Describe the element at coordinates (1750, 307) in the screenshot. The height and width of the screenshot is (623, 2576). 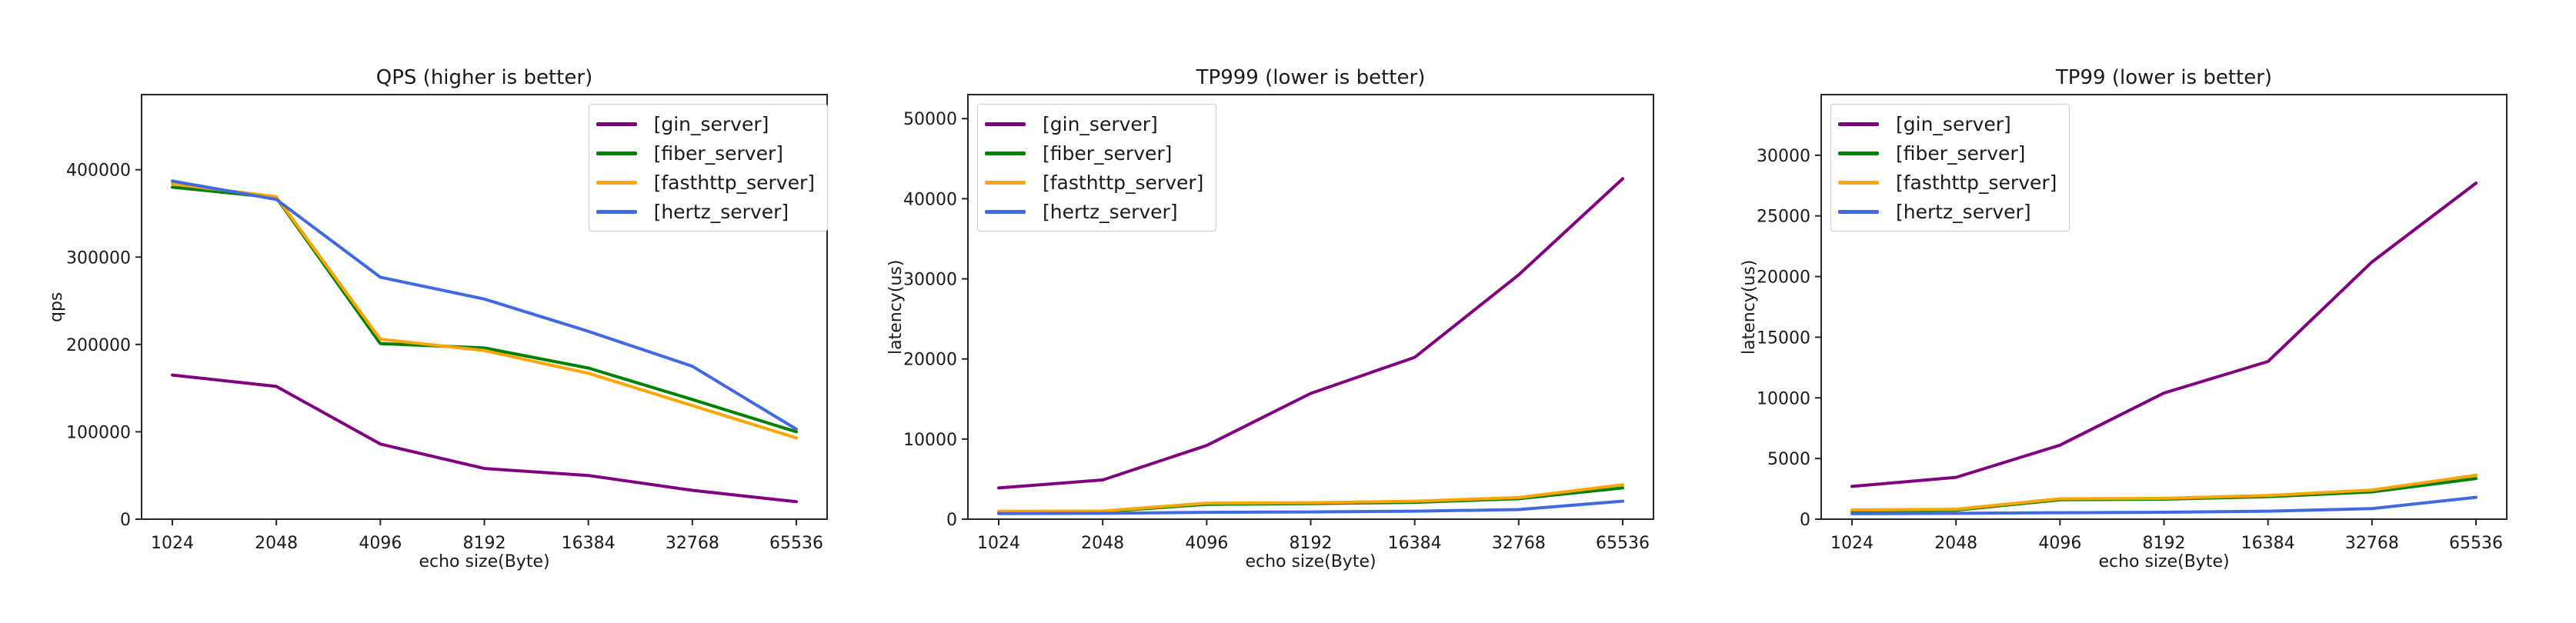
I see `y-axis-label-tp99: latency(us)` at that location.